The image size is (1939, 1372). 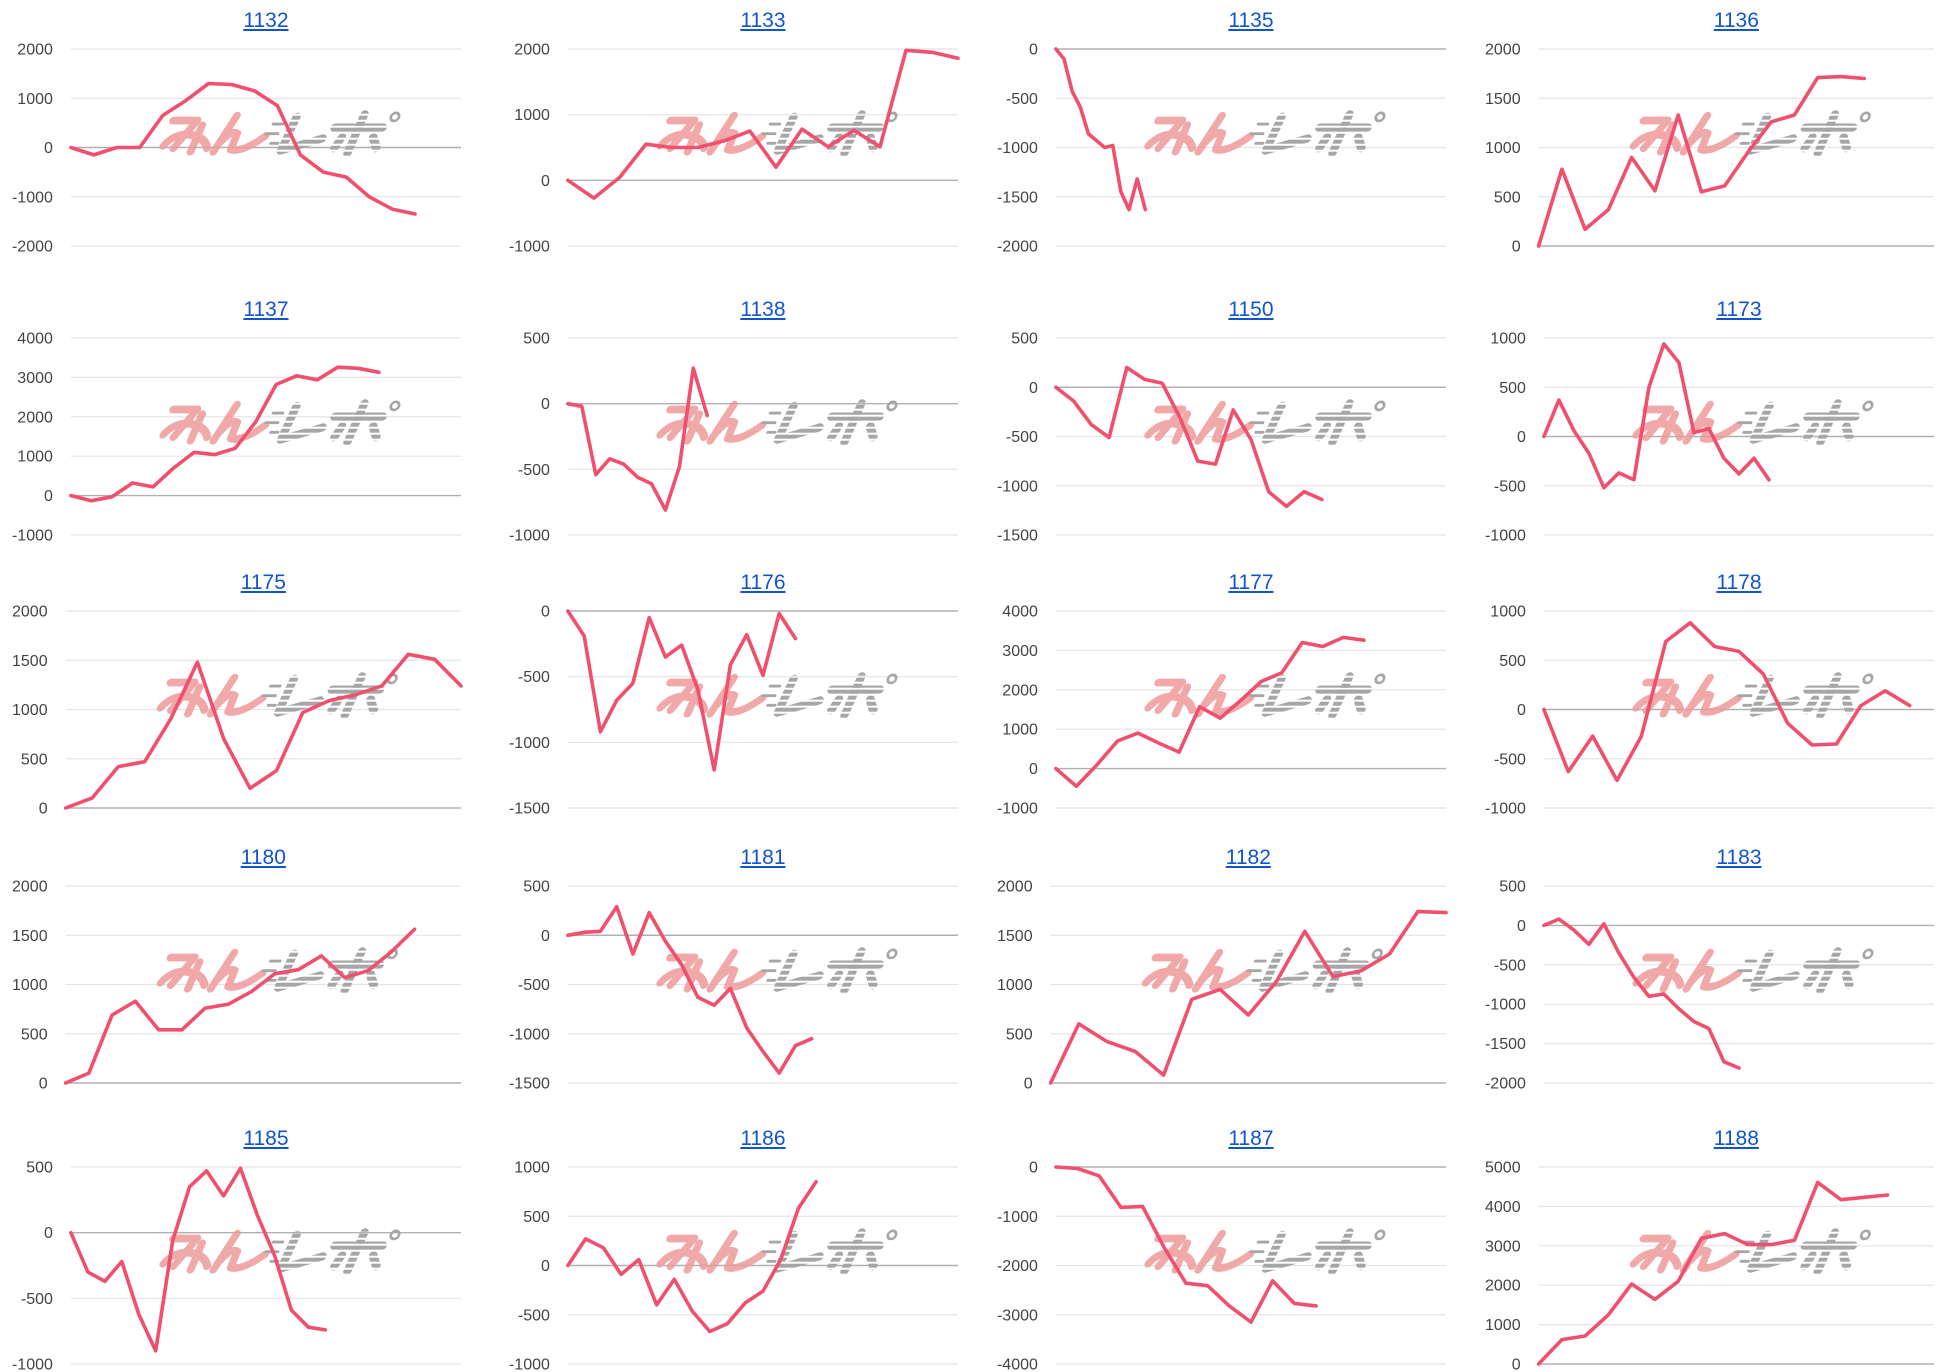 I want to click on chart-title-link: 1138, so click(x=763, y=309).